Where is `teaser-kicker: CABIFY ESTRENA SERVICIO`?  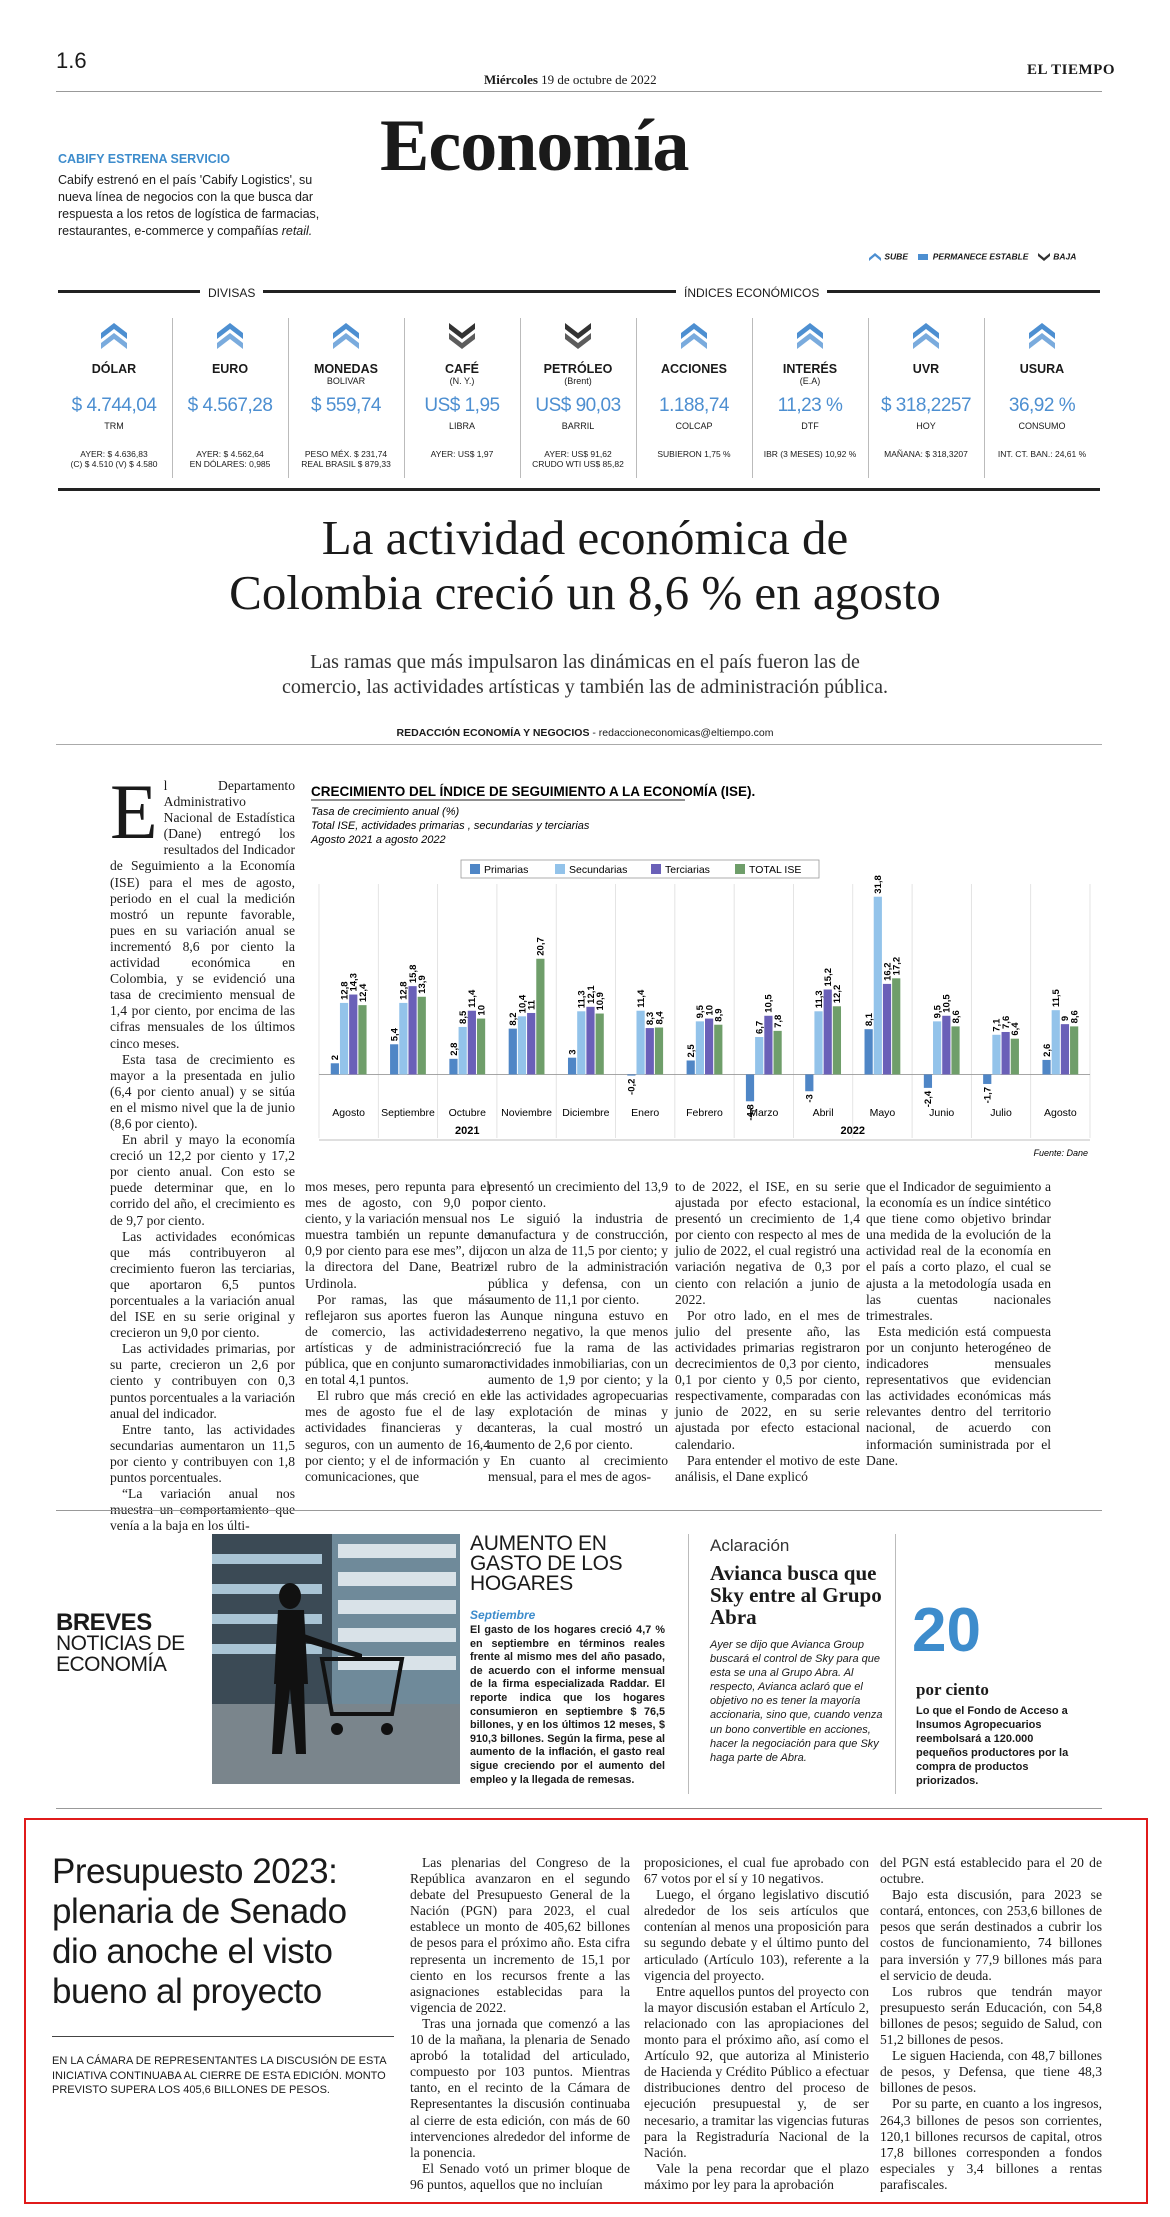 teaser-kicker: CABIFY ESTRENA SERVICIO is located at coordinates (144, 159).